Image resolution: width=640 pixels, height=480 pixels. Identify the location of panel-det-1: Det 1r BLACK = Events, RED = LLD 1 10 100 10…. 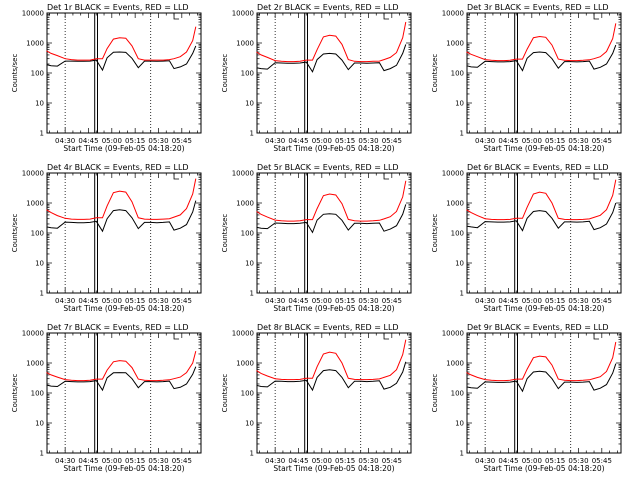
(106, 78).